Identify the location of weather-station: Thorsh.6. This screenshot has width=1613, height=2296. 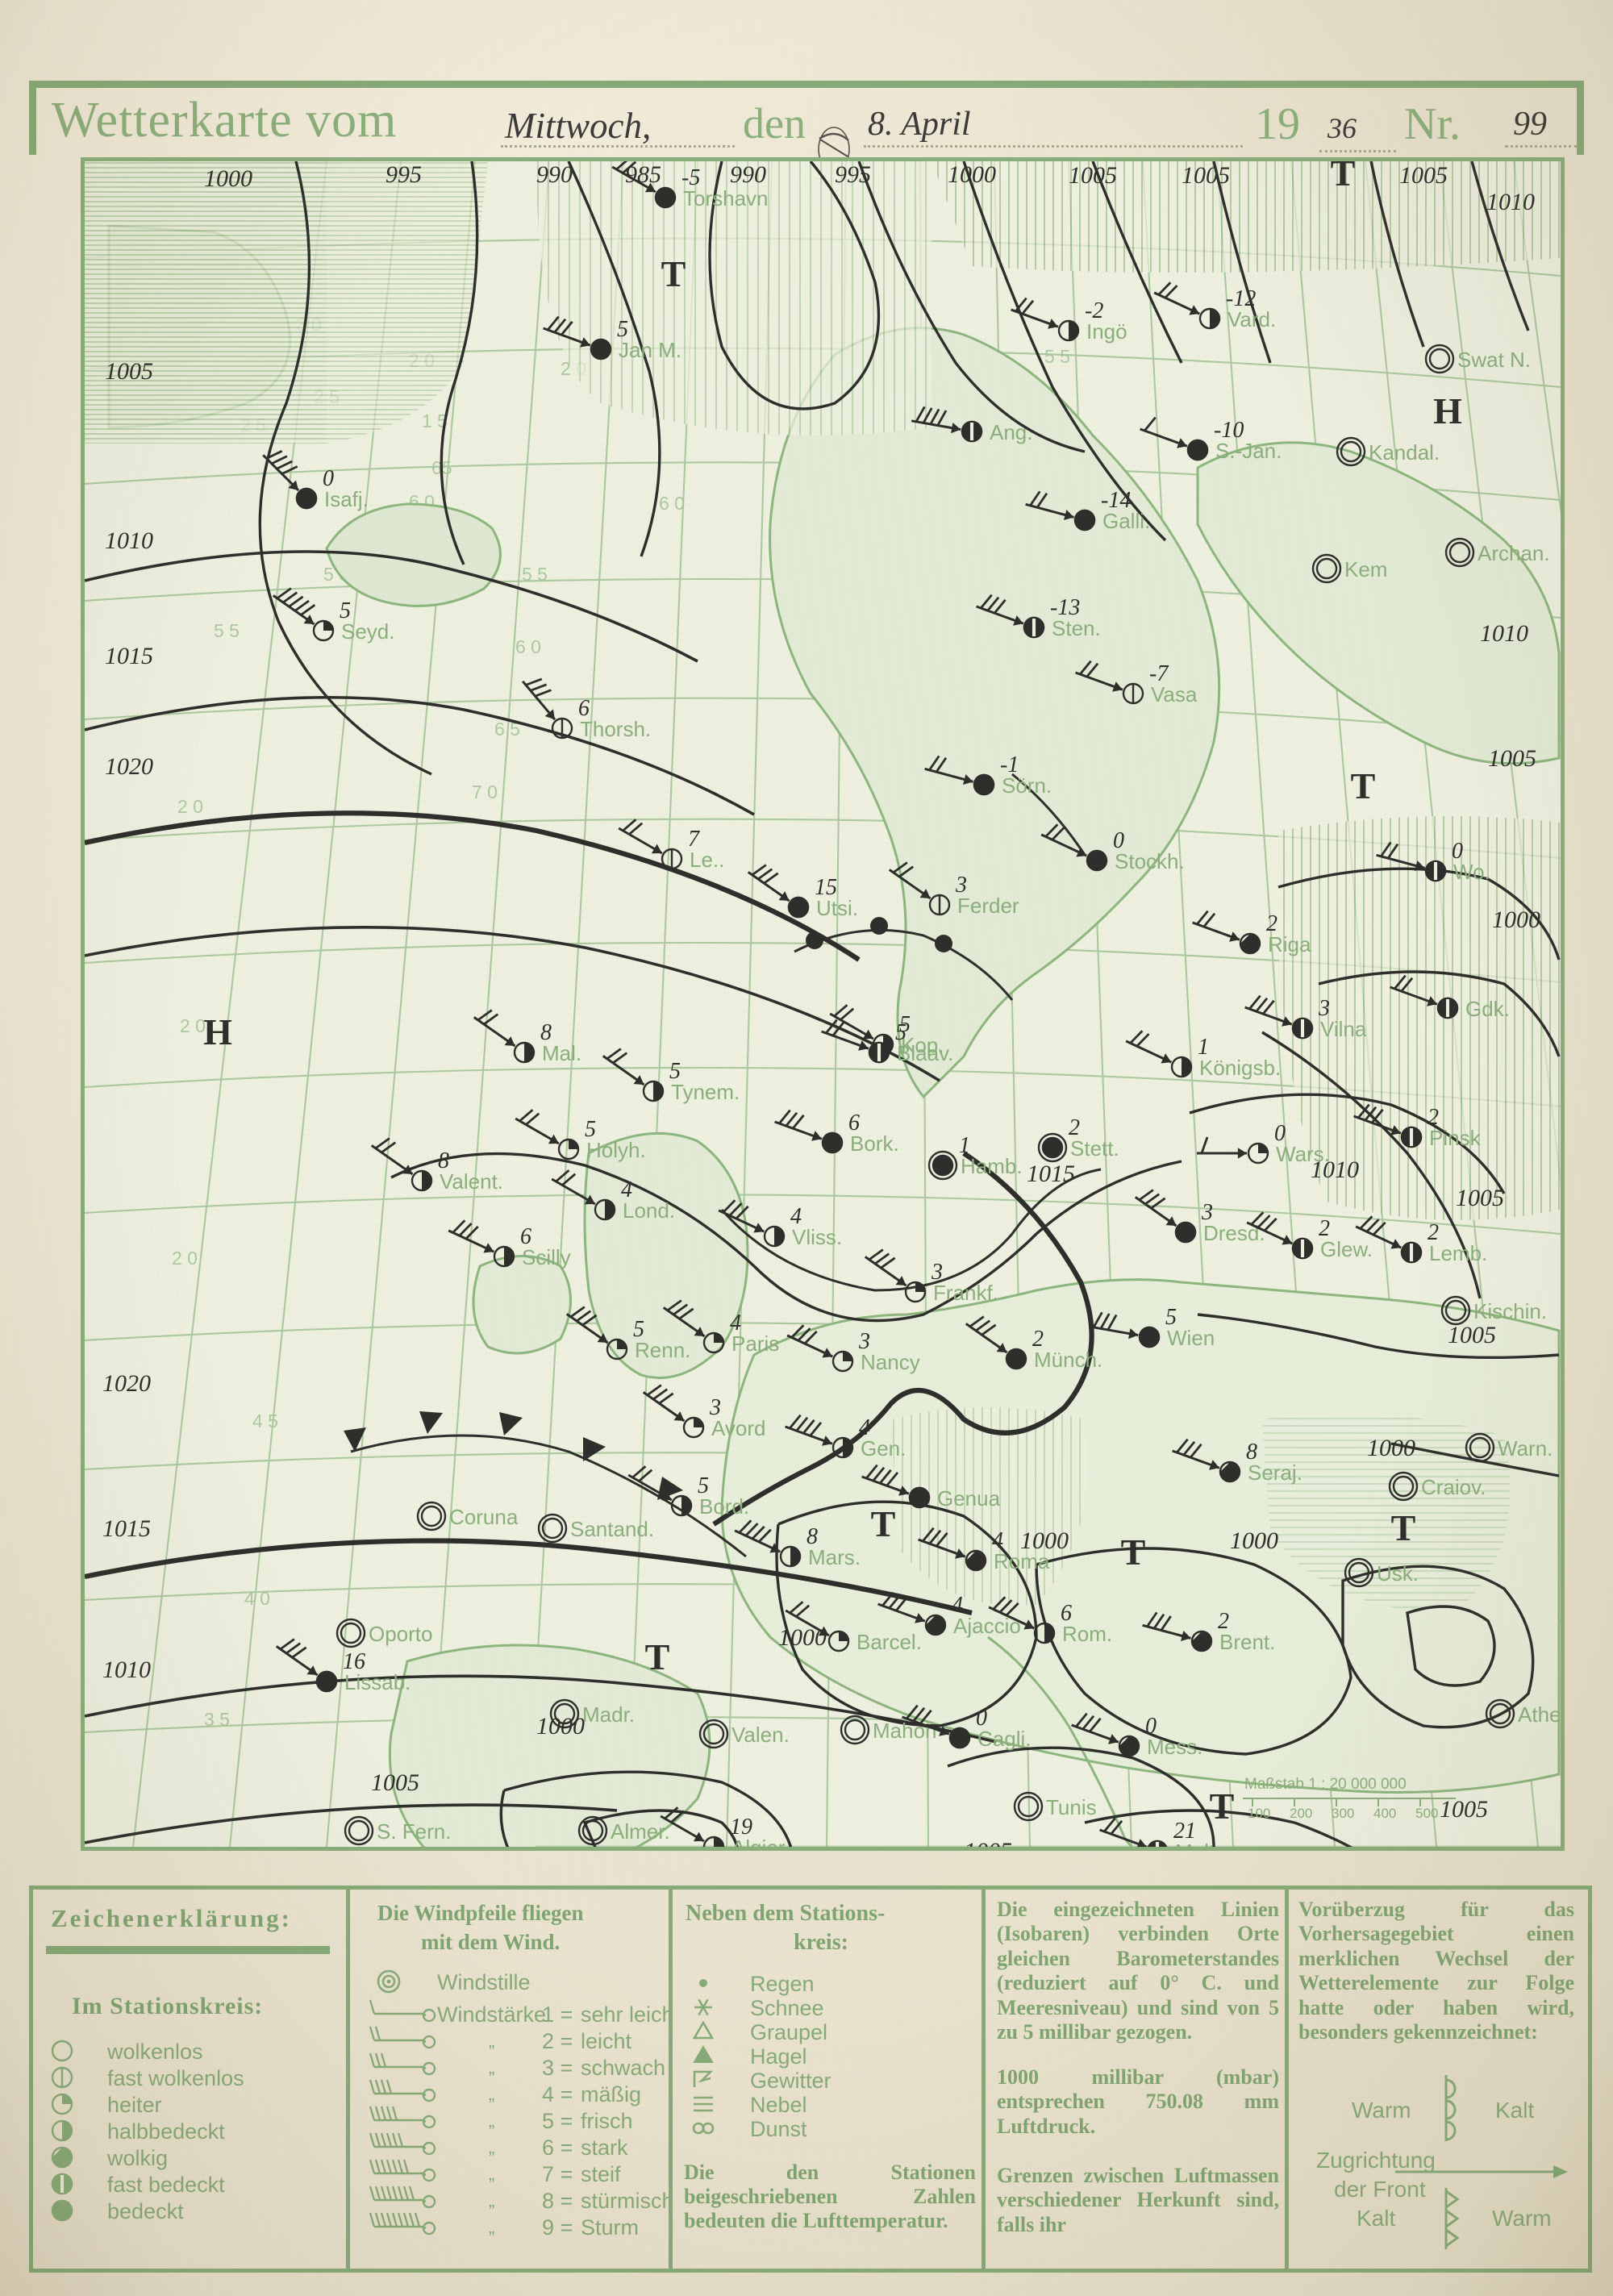
(586, 709).